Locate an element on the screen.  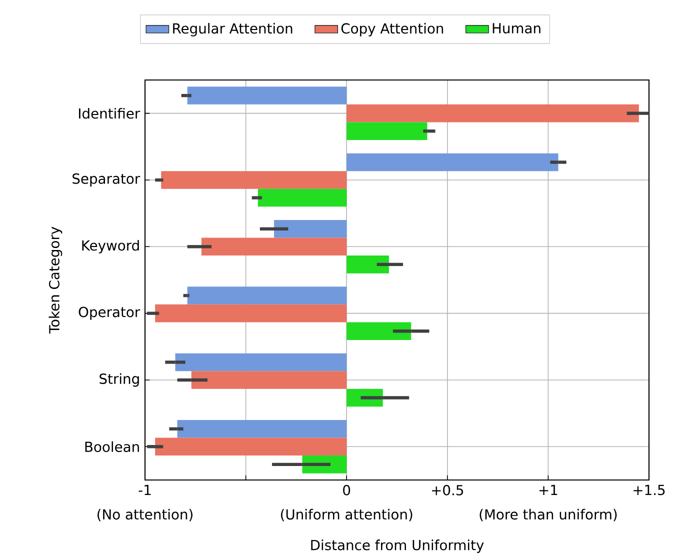
text: (No attention) is located at coordinates (145, 515).